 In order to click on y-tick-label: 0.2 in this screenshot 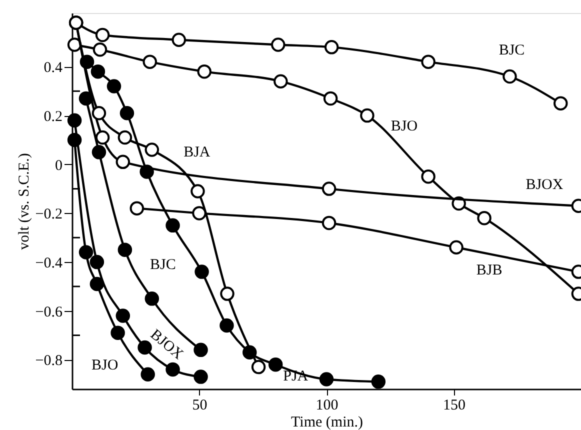, I will do `click(53, 117)`.